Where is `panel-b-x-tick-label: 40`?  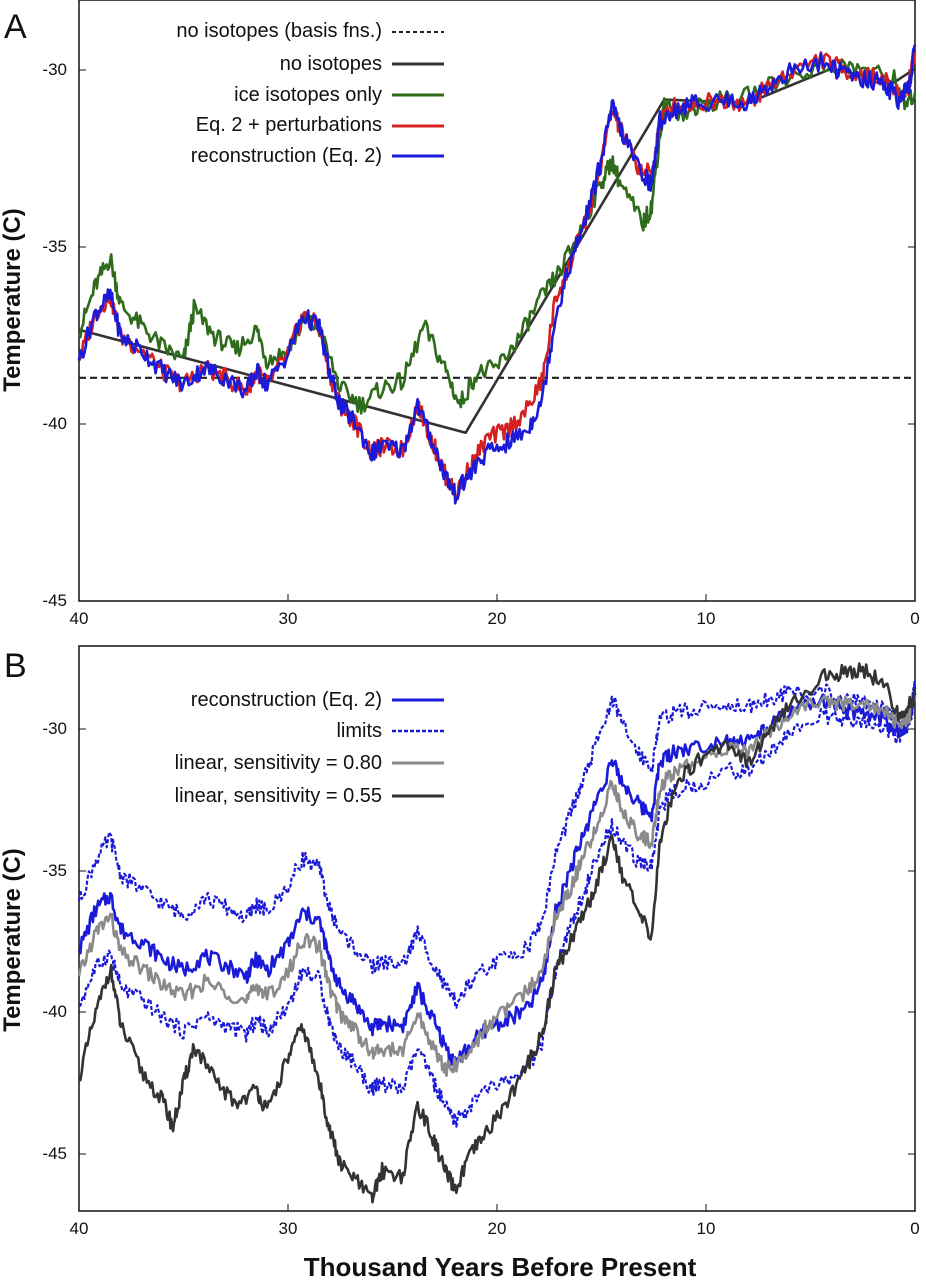 panel-b-x-tick-label: 40 is located at coordinates (79, 1228).